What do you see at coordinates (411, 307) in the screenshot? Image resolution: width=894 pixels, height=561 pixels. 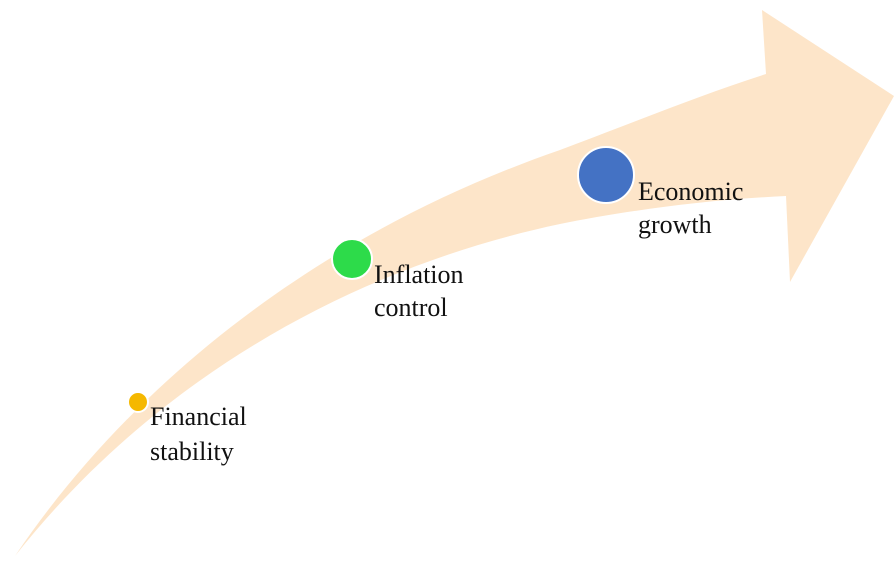 I see `node-label: control` at bounding box center [411, 307].